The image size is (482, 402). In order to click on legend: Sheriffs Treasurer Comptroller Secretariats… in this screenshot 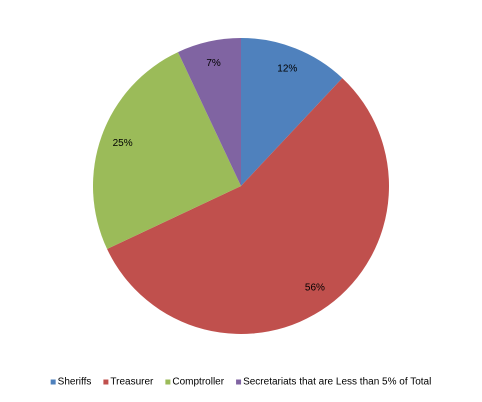, I will do `click(240, 382)`.